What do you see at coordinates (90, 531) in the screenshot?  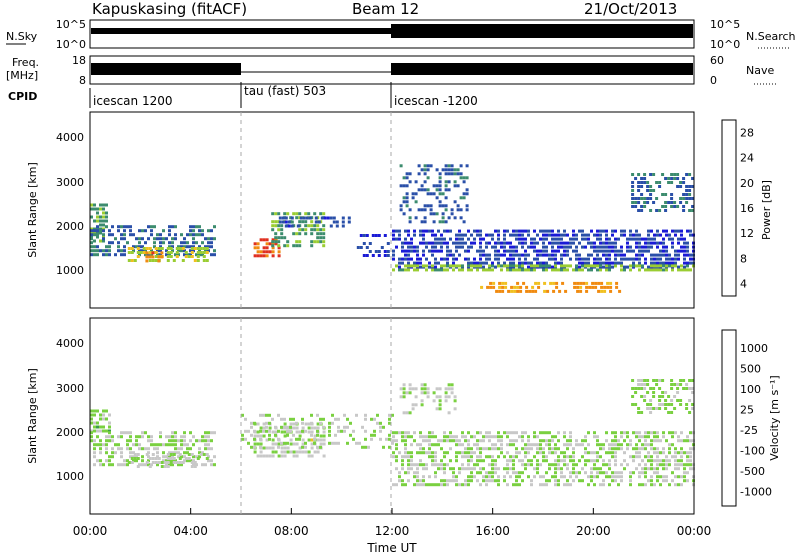 I see `x-tick-label-0: 00:00` at bounding box center [90, 531].